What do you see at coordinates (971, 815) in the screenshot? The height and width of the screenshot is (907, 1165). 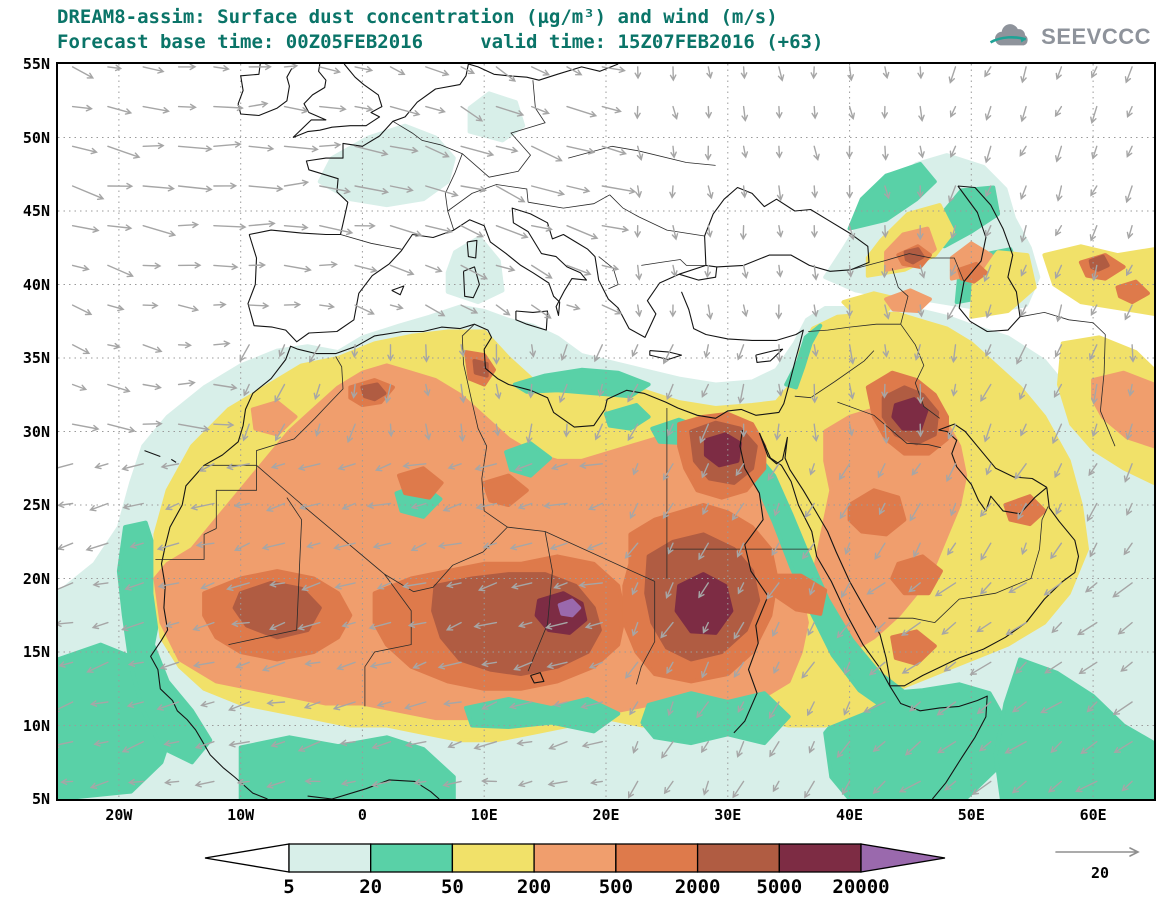 I see `lon-tick-label-50E: 50E` at bounding box center [971, 815].